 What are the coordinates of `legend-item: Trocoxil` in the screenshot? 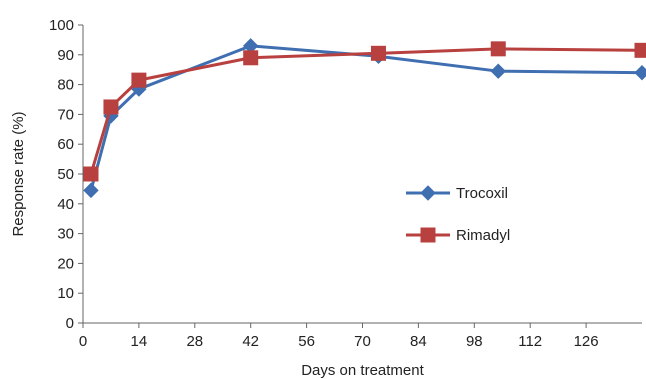 It's located at (457, 193).